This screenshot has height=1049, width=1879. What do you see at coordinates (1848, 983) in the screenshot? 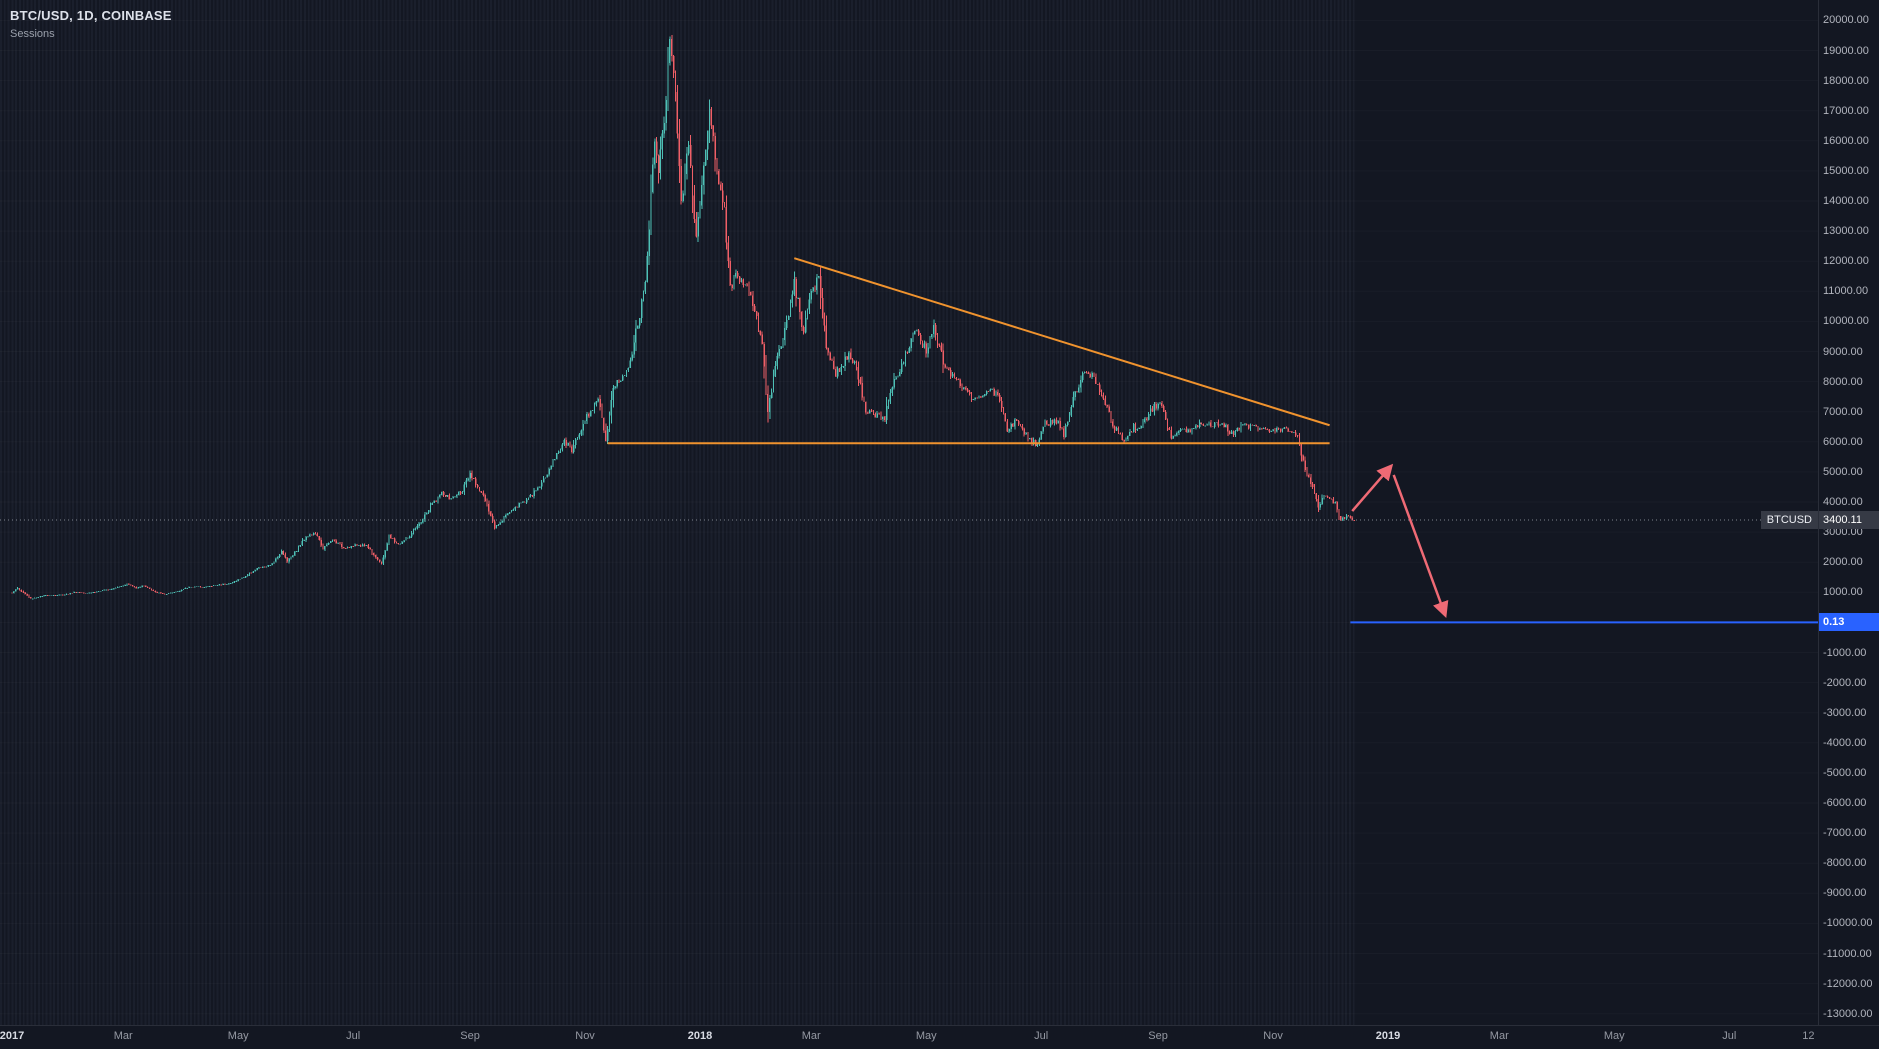
I see `price-axis-label: -12000.00` at bounding box center [1848, 983].